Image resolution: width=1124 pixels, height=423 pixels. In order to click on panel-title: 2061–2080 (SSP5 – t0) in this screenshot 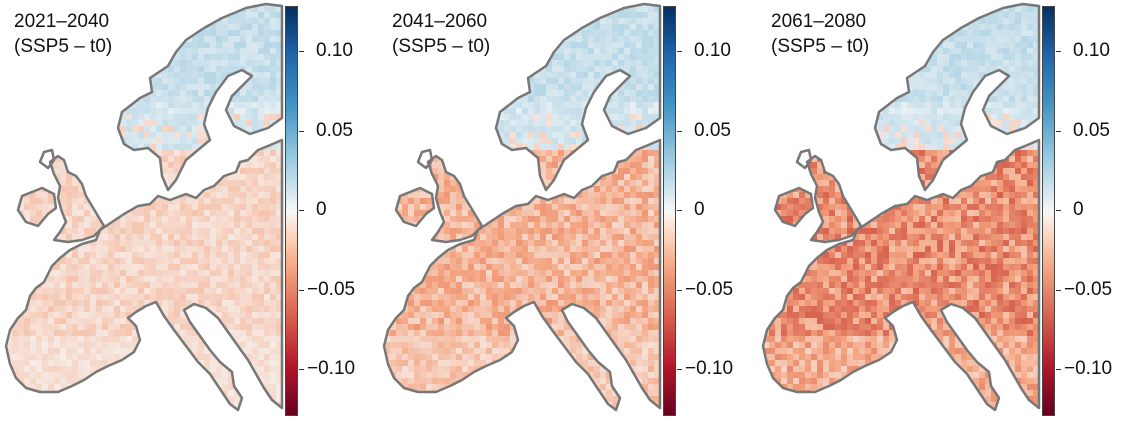, I will do `click(820, 34)`.